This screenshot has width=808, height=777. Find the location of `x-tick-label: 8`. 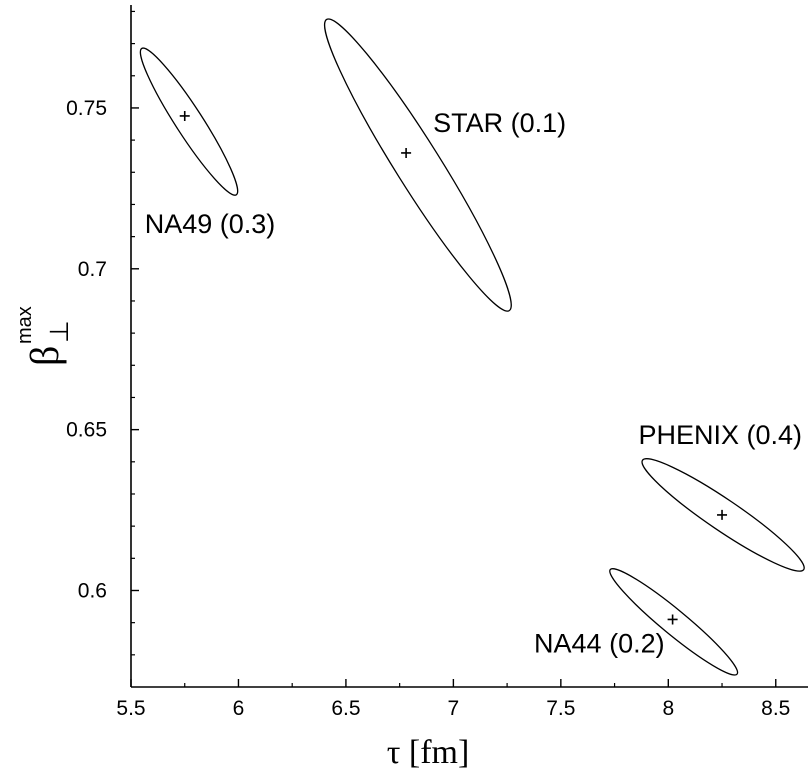

x-tick-label: 8 is located at coordinates (668, 708).